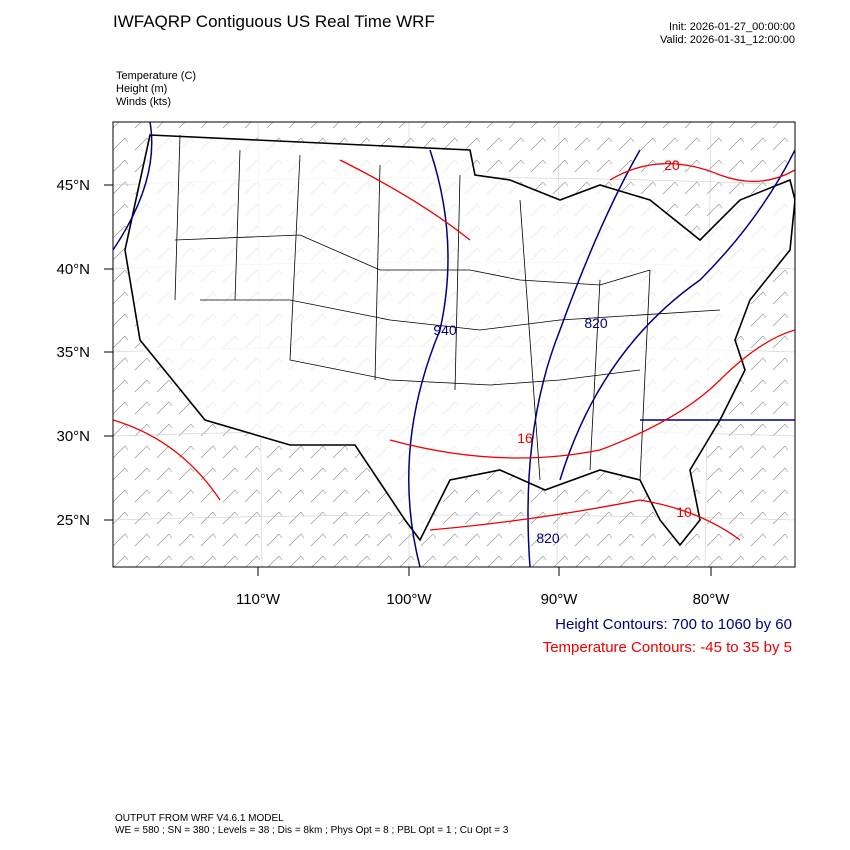 This screenshot has height=850, width=850. What do you see at coordinates (672, 165) in the screenshot?
I see `temperature-contour-label: 20` at bounding box center [672, 165].